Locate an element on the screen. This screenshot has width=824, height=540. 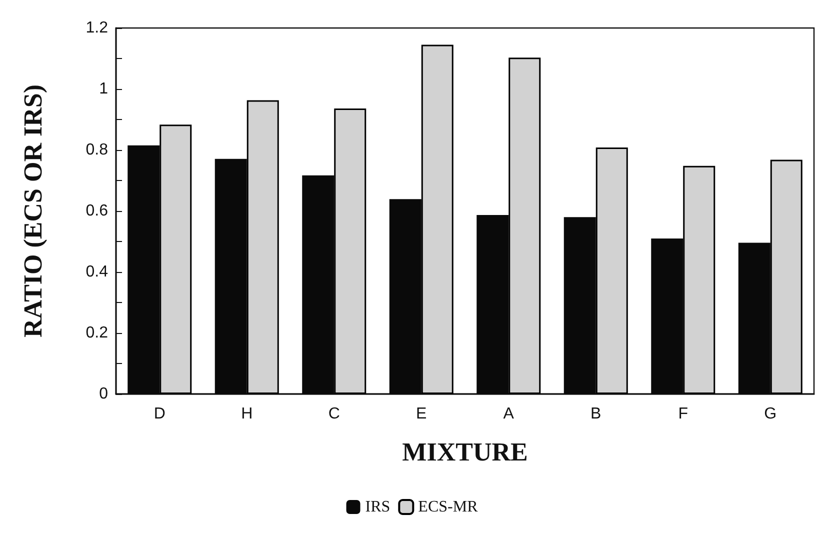
x-tick-label: B is located at coordinates (596, 414).